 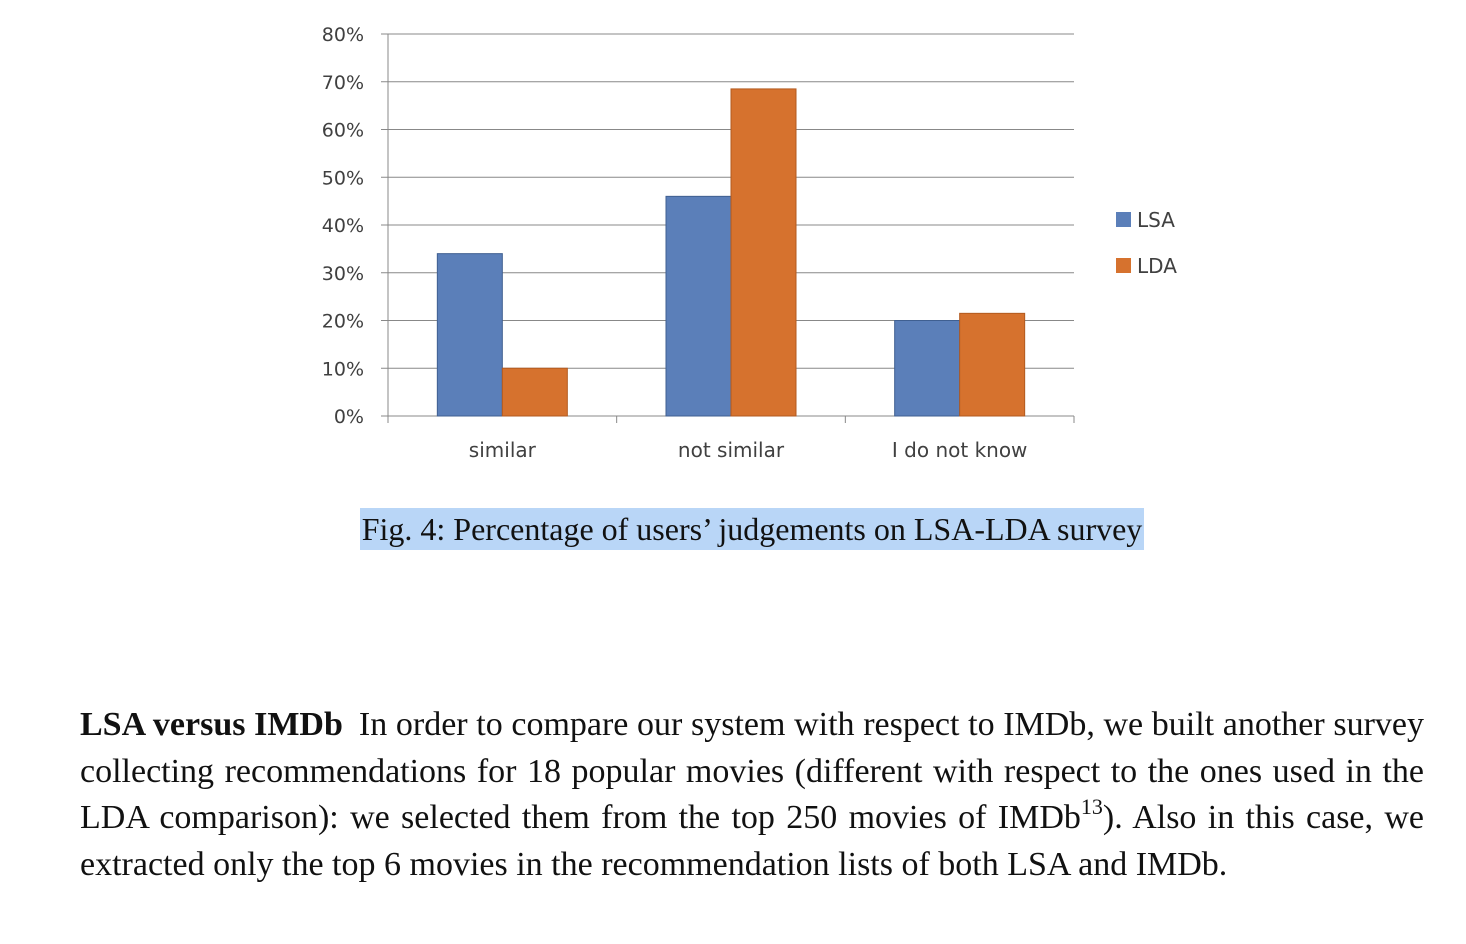 What do you see at coordinates (211, 724) in the screenshot?
I see `paragraph-heading: LSA versus IMDb` at bounding box center [211, 724].